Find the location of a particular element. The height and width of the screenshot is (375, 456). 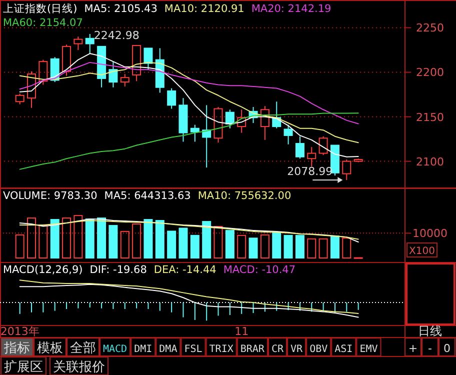

y-tick-label: 2100 is located at coordinates (430, 161).